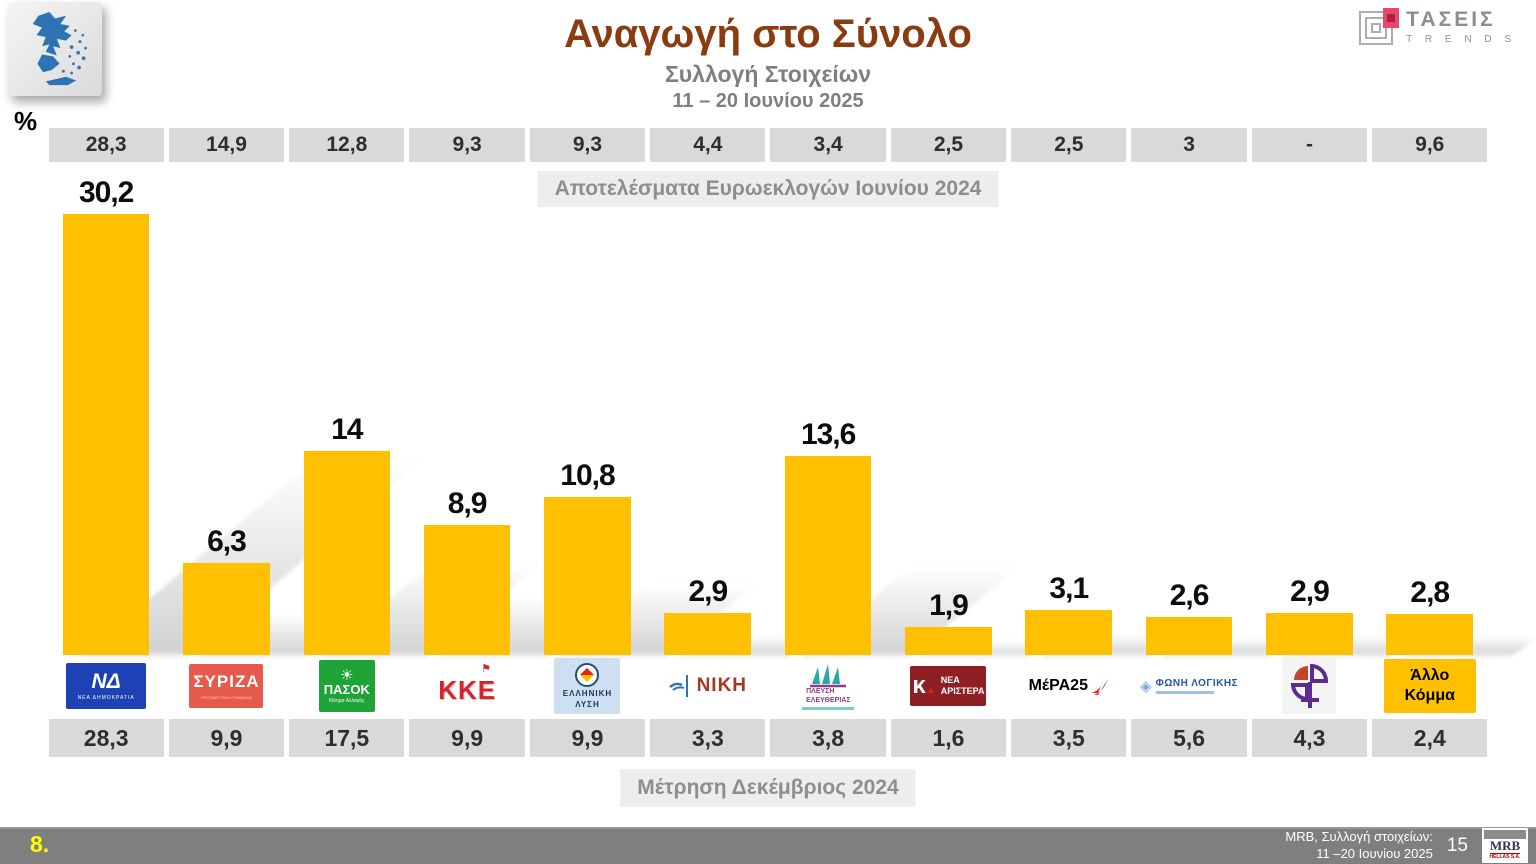 This screenshot has width=1536, height=864. Describe the element at coordinates (1379, 28) in the screenshot. I see `taseis-squares-icon` at that location.